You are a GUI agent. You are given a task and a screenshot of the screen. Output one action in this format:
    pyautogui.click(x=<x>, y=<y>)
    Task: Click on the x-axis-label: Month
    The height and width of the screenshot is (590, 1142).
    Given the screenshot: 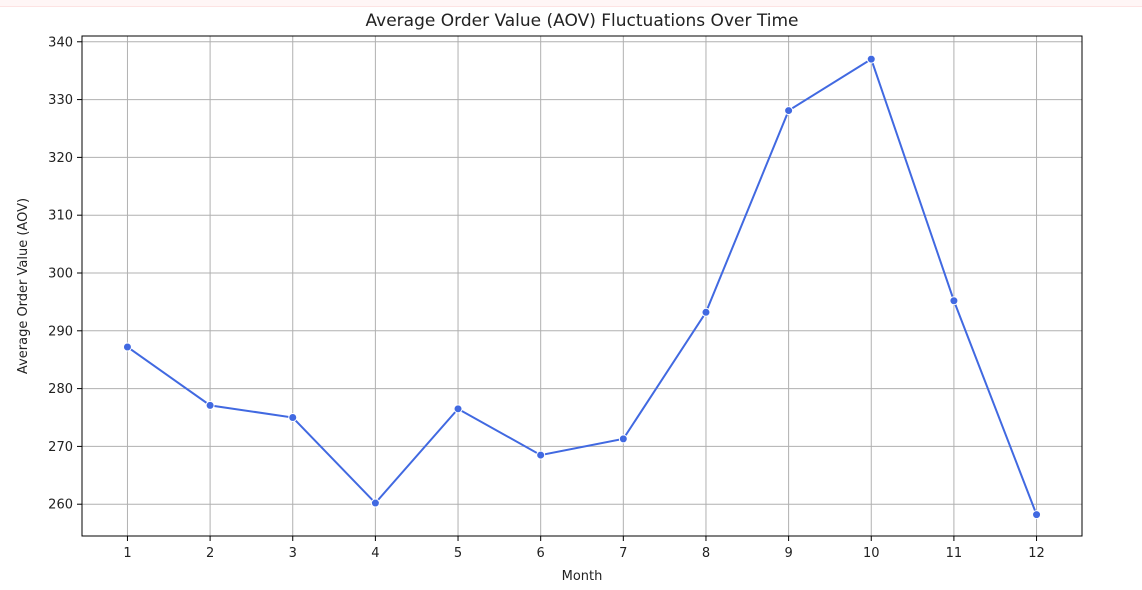 What is the action you would take?
    pyautogui.click(x=582, y=576)
    